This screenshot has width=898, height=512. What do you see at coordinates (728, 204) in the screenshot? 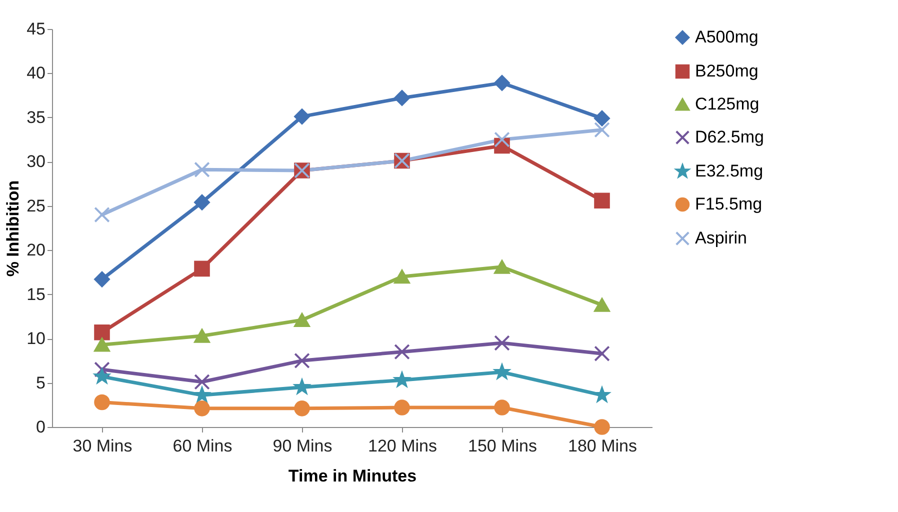
I see `legend-label: F15.5mg` at bounding box center [728, 204].